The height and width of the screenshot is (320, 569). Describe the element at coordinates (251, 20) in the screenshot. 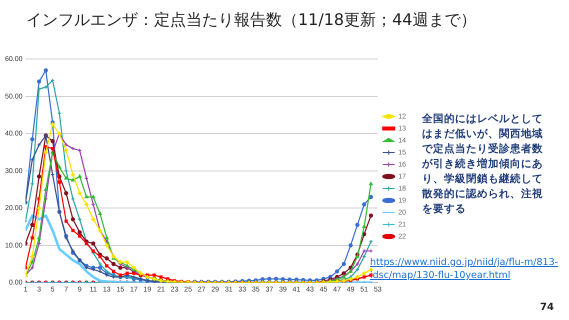

I see `chart-title: インフルエンザ：定点当たり報告数（11/18更新；44週まで）` at that location.